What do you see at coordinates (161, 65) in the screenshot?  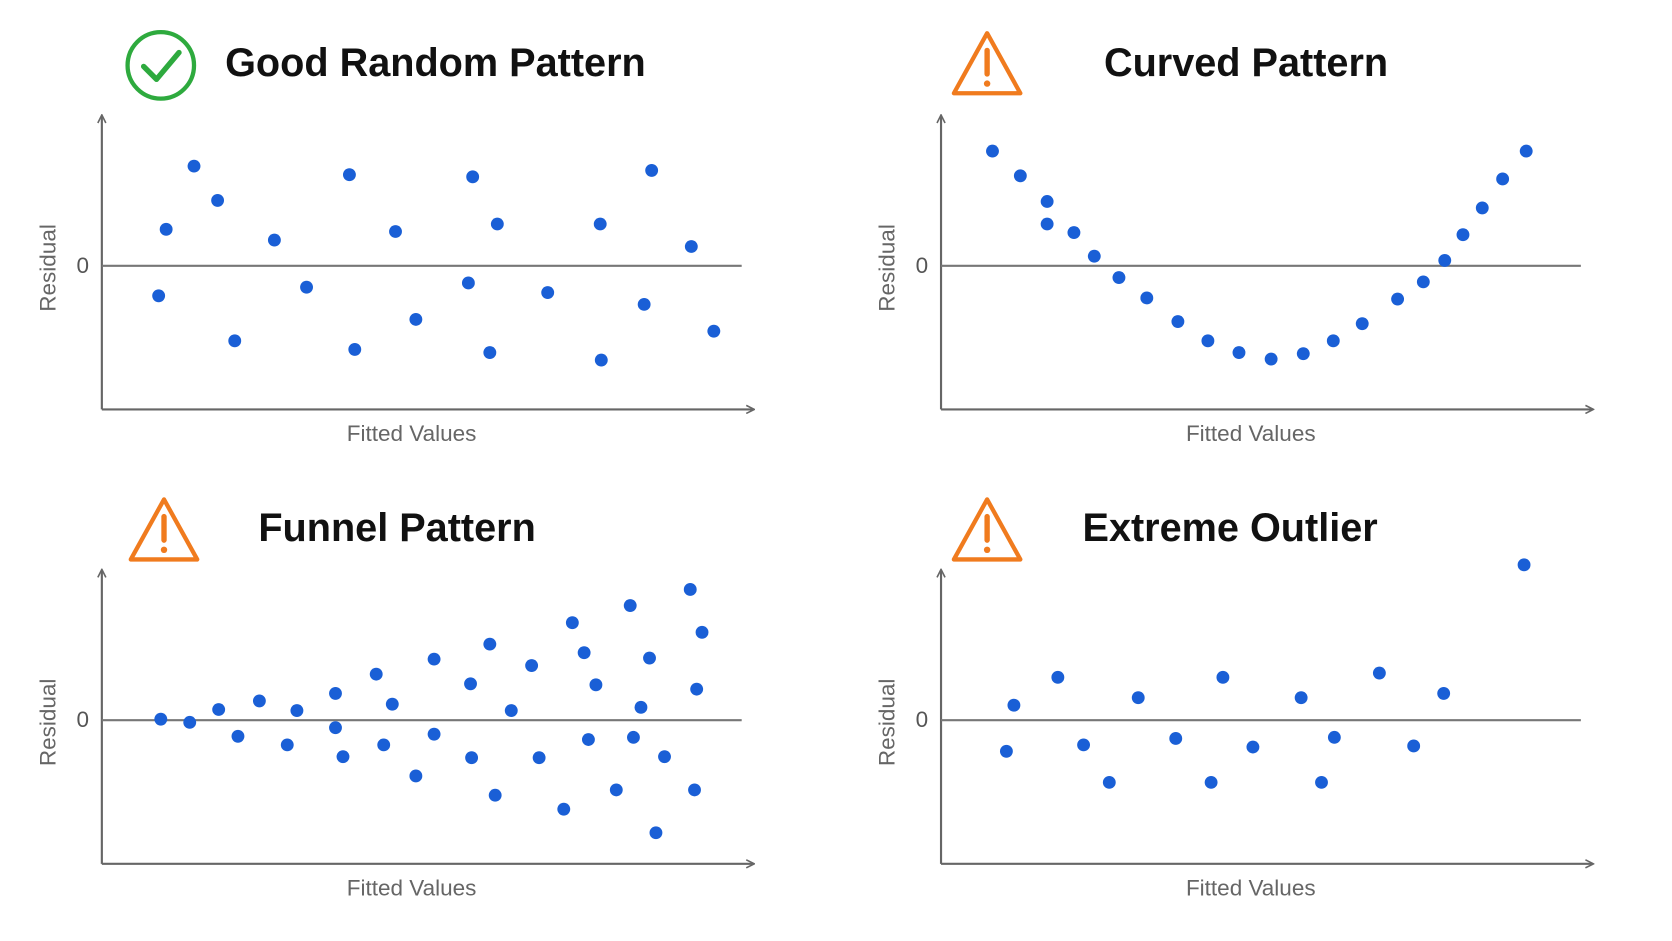 I see `check-icon` at bounding box center [161, 65].